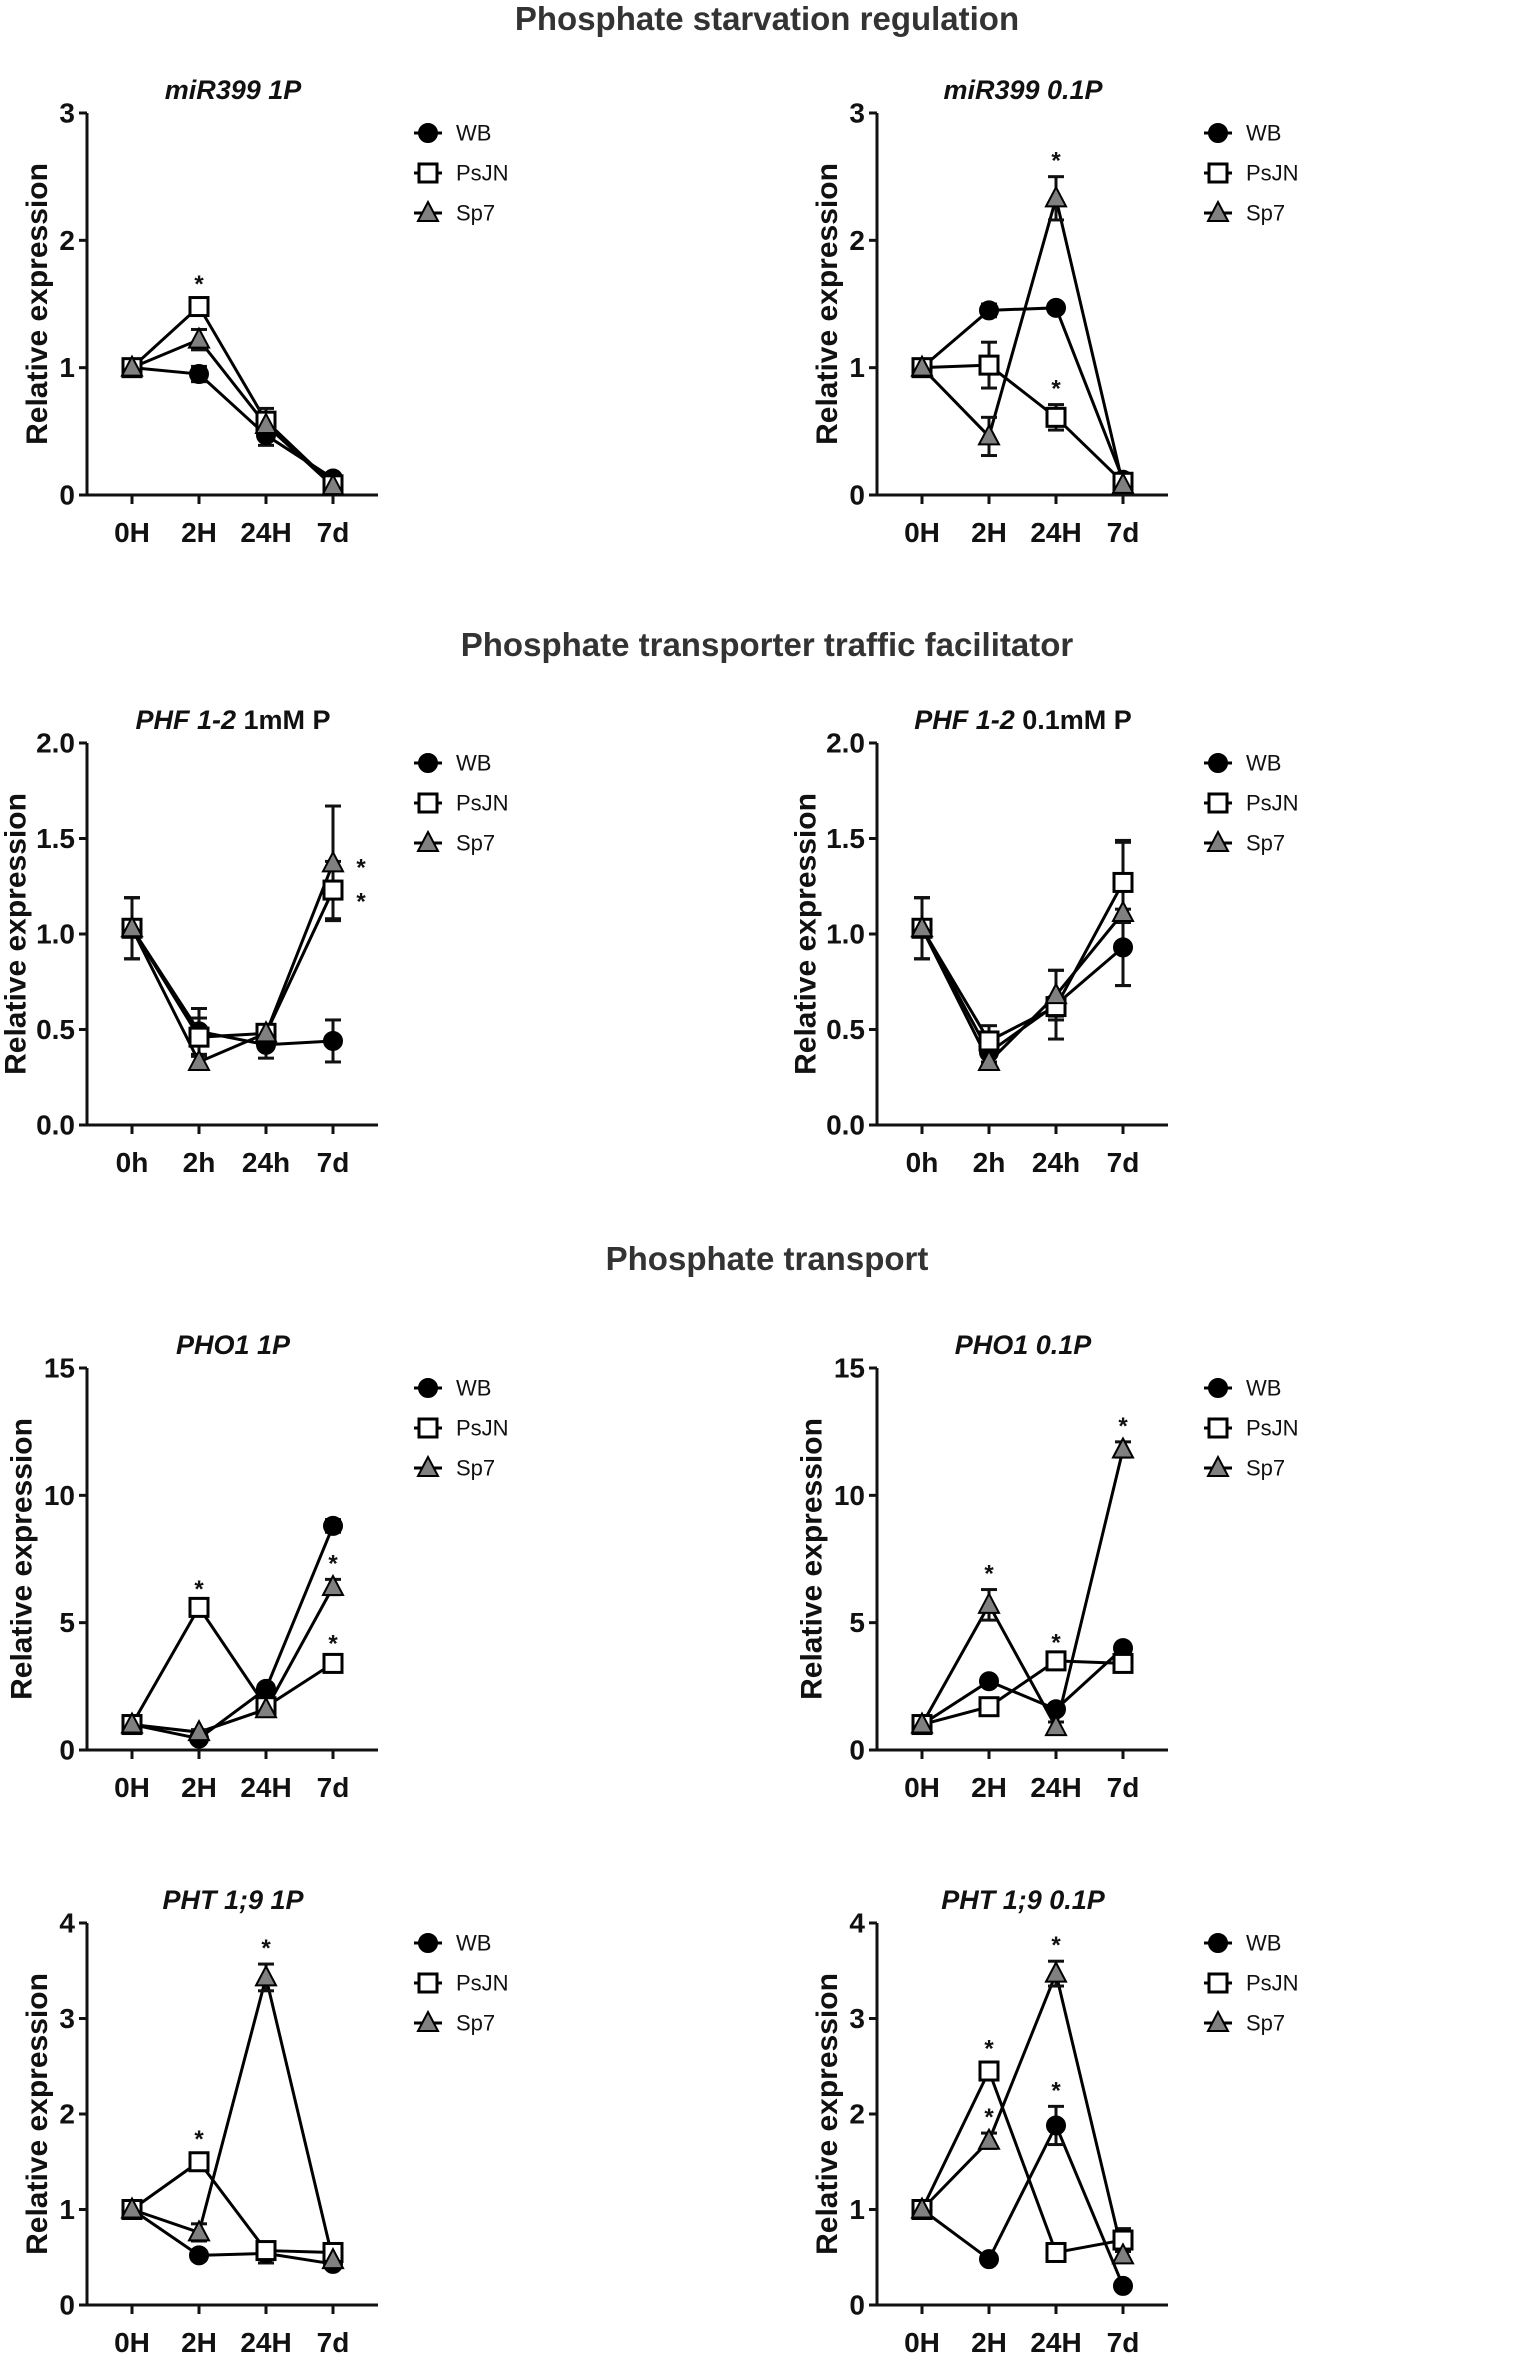 The height and width of the screenshot is (2356, 1535). What do you see at coordinates (1055, 1787) in the screenshot?
I see `x-tick-label: 24H` at bounding box center [1055, 1787].